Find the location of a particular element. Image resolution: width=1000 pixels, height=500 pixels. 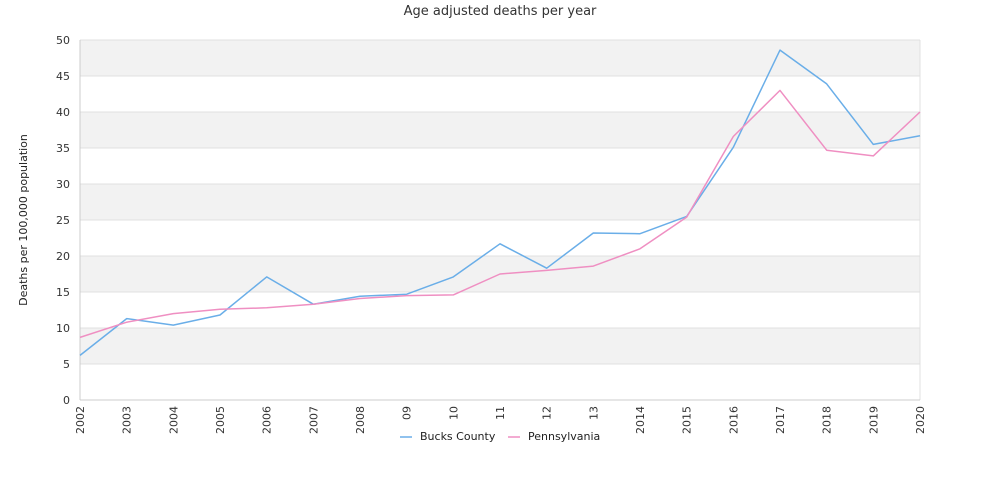

y-tick-label: 40 is located at coordinates (63, 112).